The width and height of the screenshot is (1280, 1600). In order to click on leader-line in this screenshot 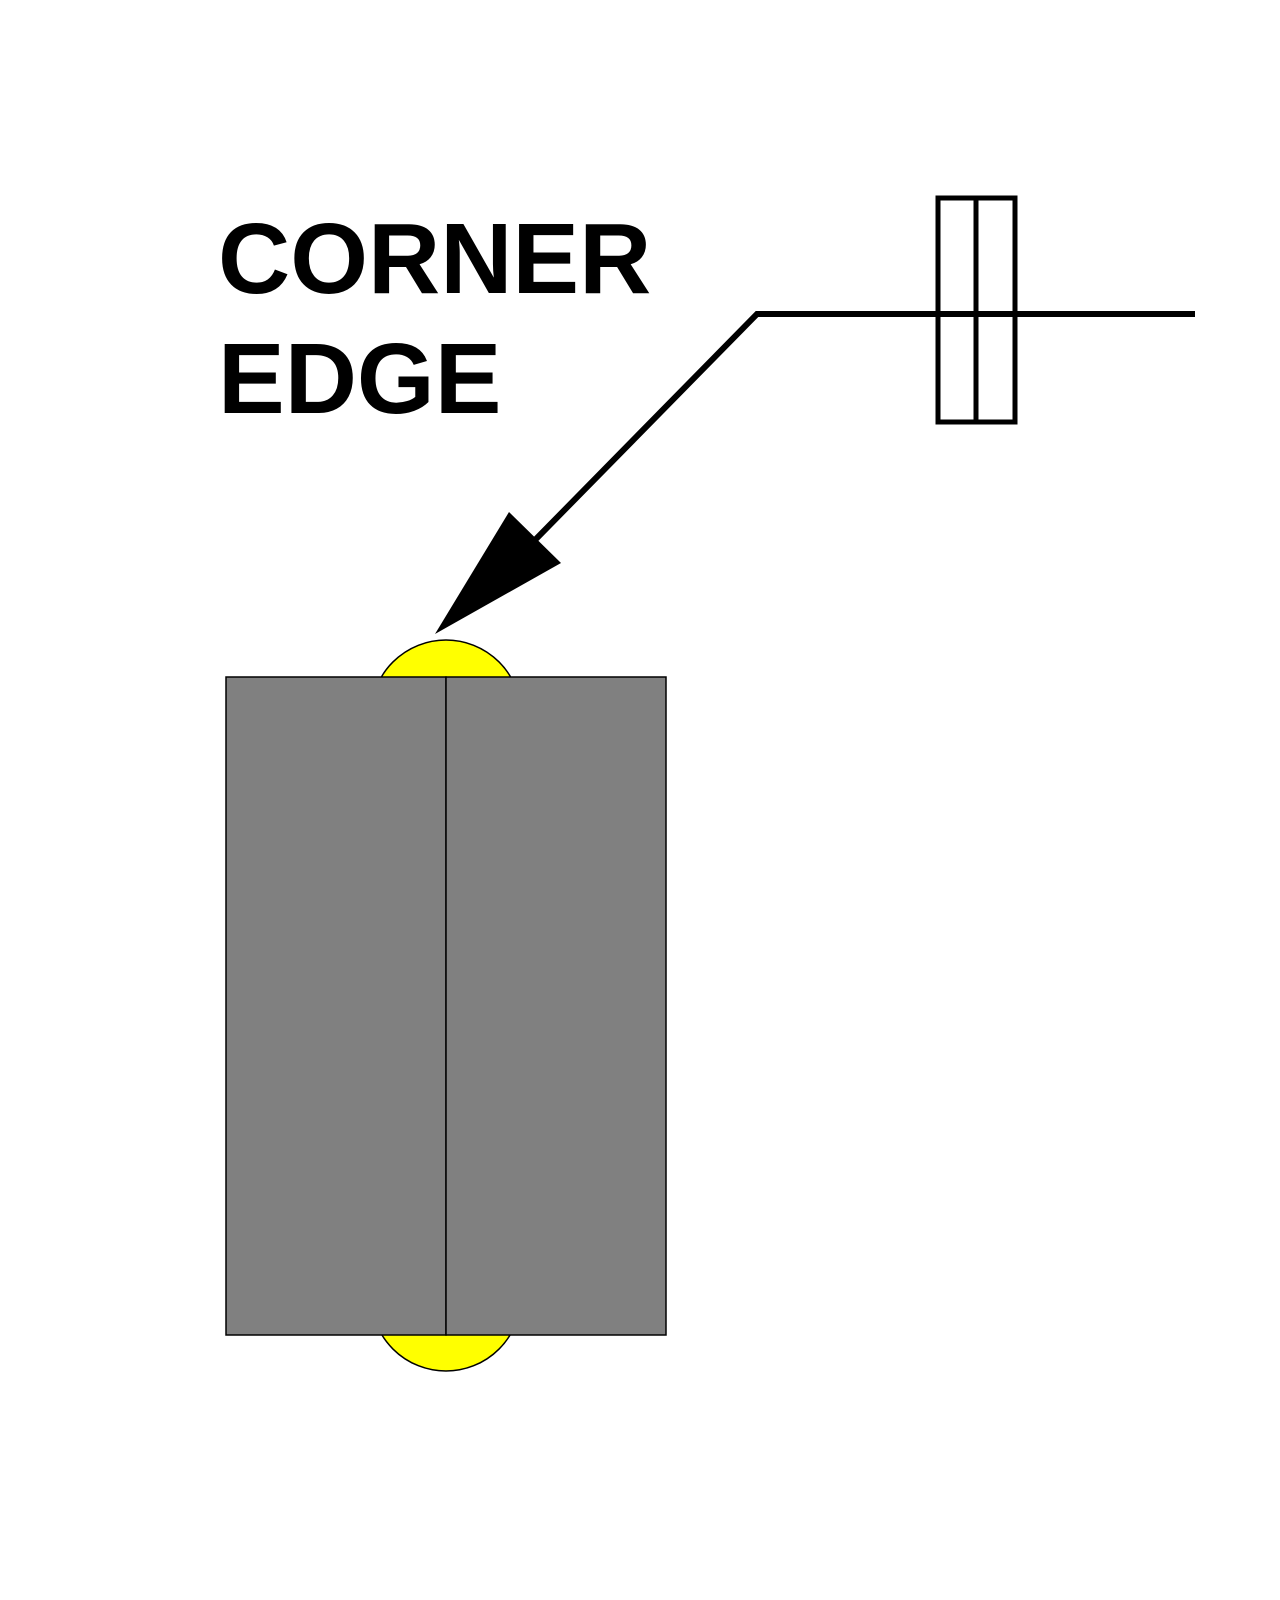, I will do `click(863, 427)`.